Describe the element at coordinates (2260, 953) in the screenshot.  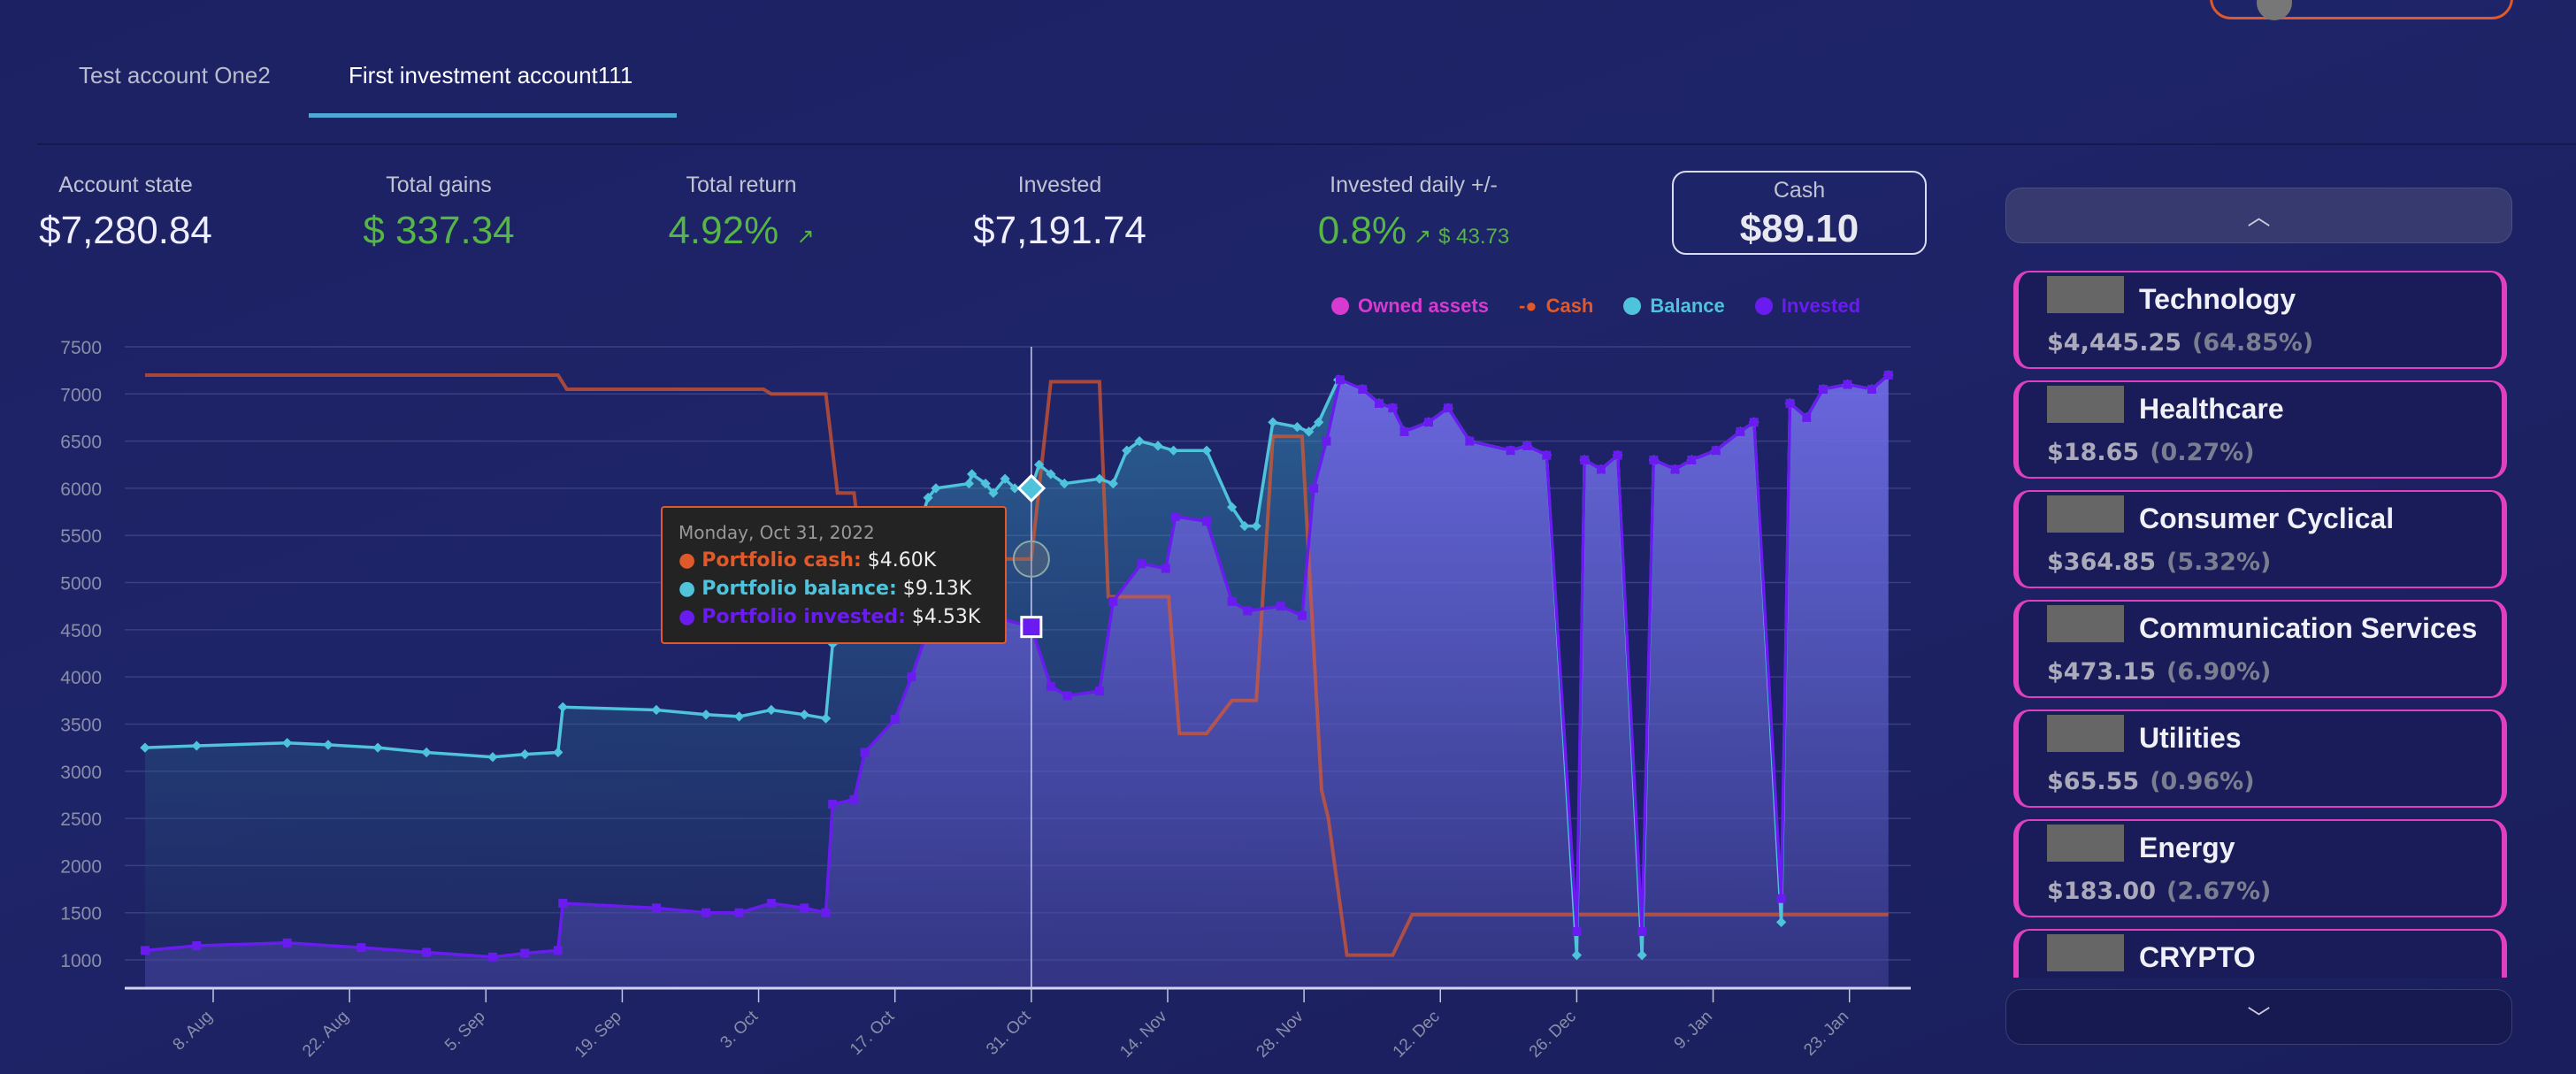
I see `sector-card: CRYPTO` at that location.